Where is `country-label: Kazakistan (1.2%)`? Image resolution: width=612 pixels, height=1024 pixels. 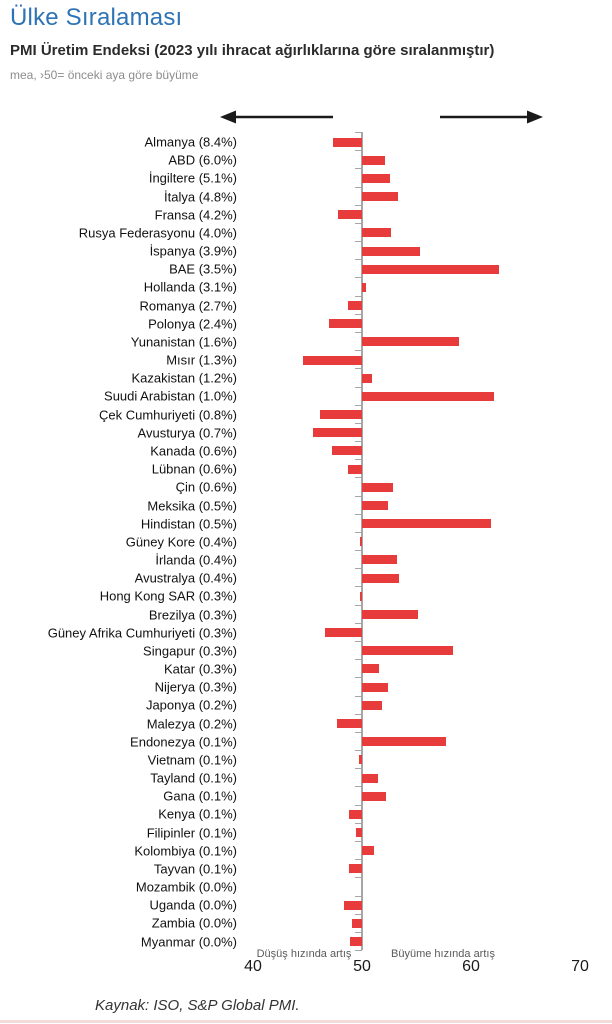 country-label: Kazakistan (1.2%) is located at coordinates (184, 378).